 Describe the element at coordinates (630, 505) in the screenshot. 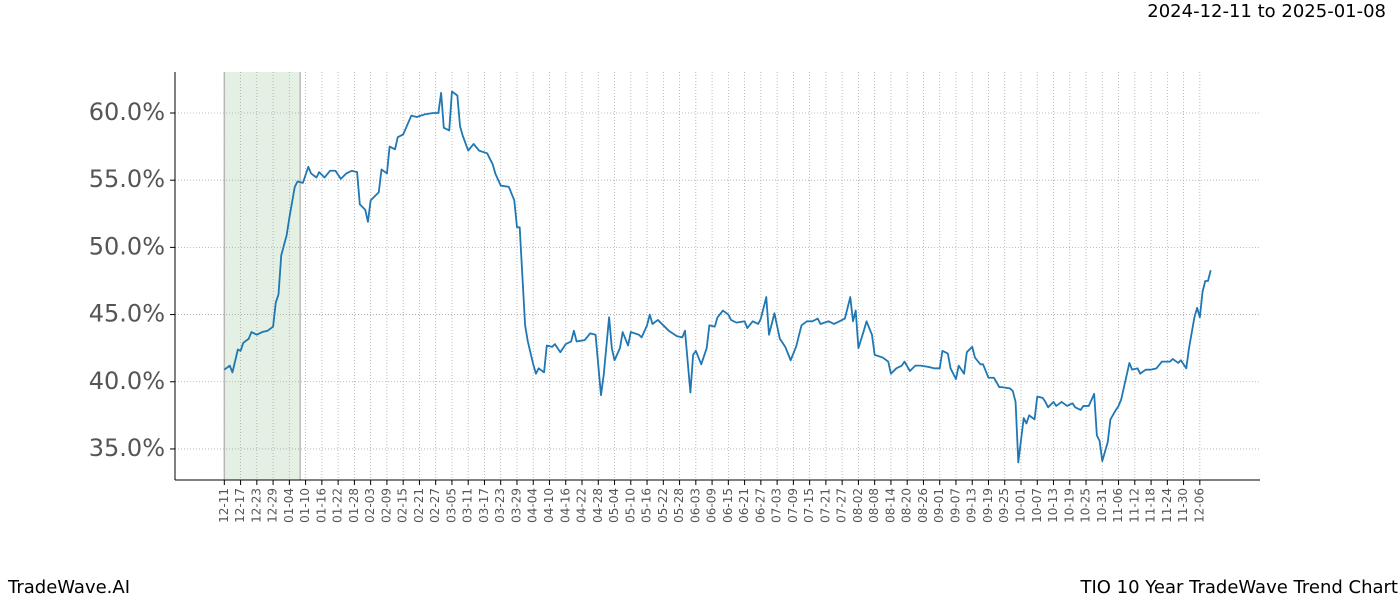

I see `x-tick-label: 05-10` at that location.